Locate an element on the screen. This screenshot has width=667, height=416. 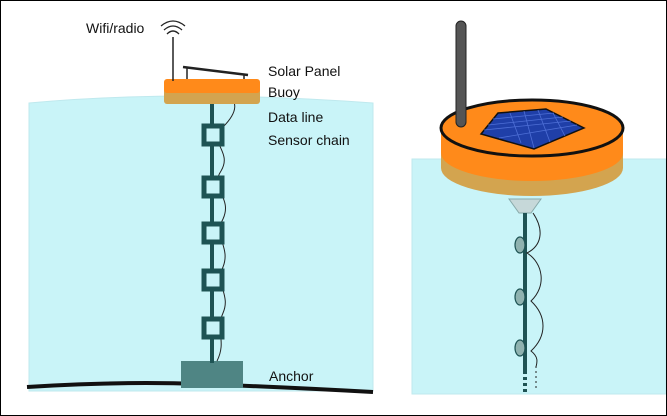
label-solar-panel: Solar Panel is located at coordinates (304, 71).